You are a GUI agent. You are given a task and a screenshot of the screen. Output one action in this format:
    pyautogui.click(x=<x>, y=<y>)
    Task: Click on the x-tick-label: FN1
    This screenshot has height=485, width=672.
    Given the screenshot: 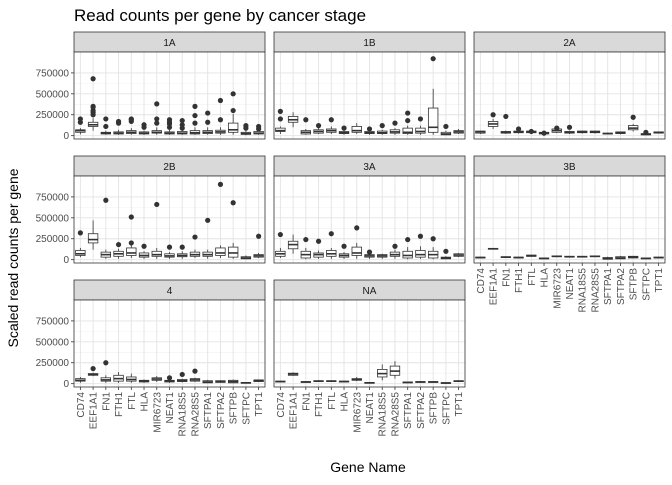 What is the action you would take?
    pyautogui.click(x=306, y=401)
    